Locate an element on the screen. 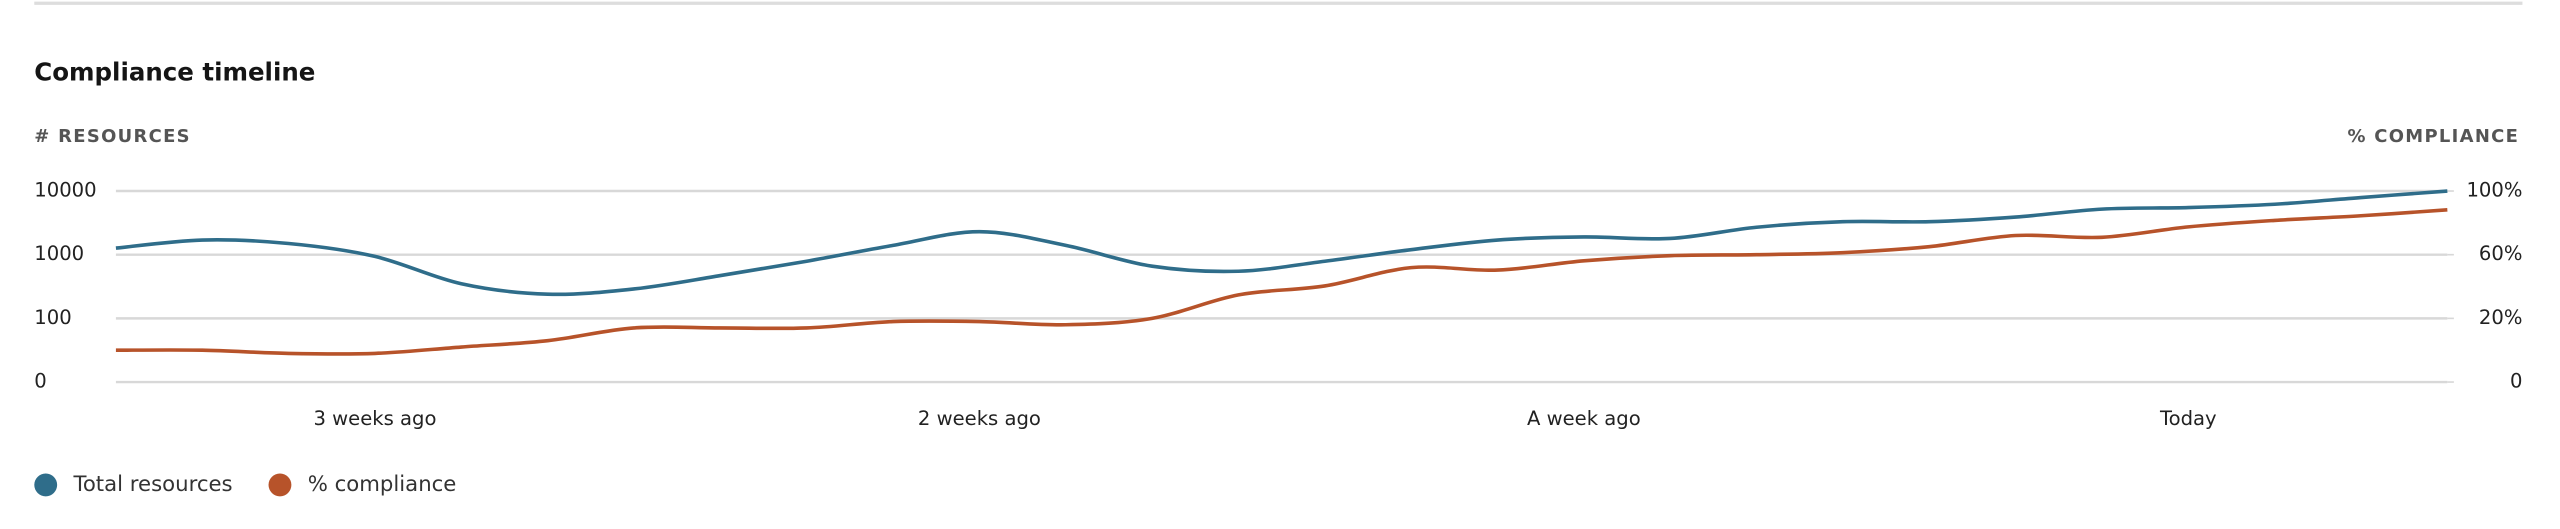 Image resolution: width=2560 pixels, height=529 pixels. legend-label: % compliance is located at coordinates (382, 484).